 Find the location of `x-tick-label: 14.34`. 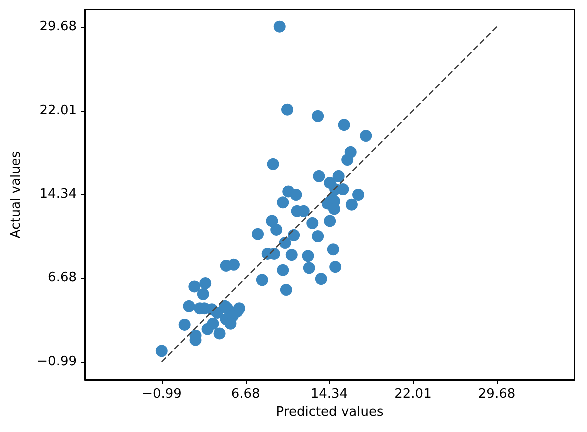

x-tick-label: 14.34 is located at coordinates (329, 394).